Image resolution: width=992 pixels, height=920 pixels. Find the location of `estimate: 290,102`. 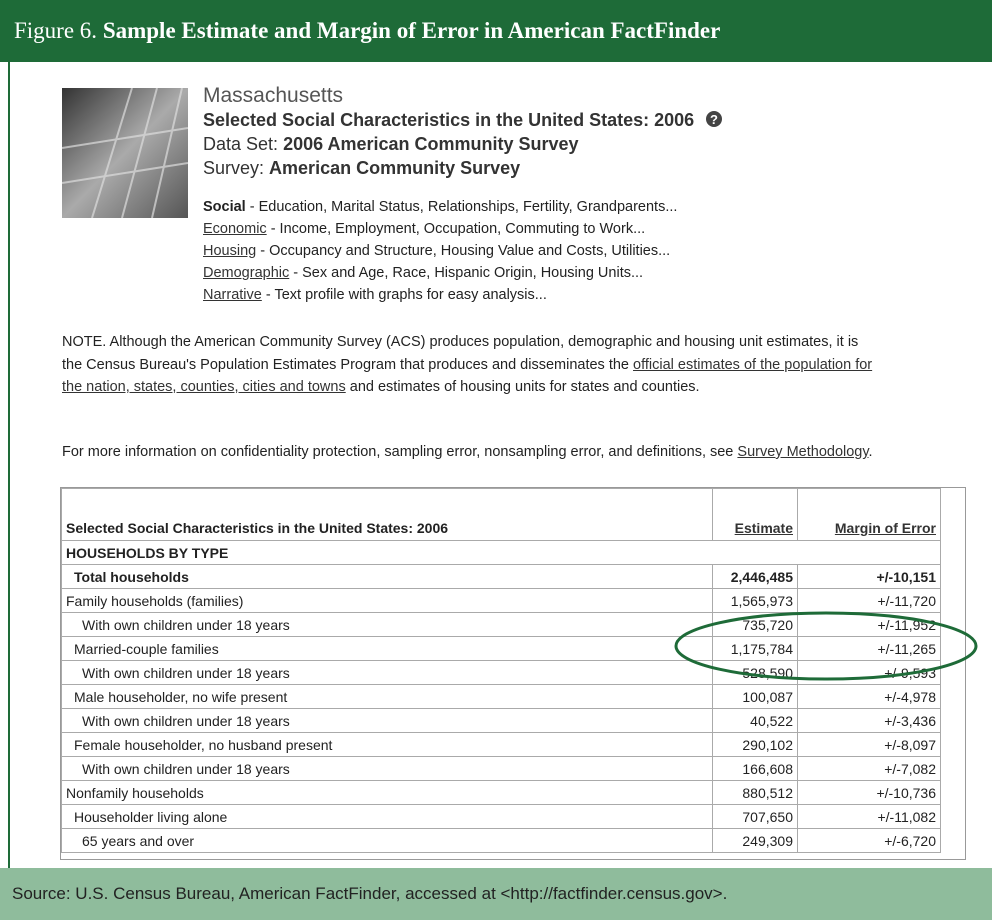

estimate: 290,102 is located at coordinates (755, 744).